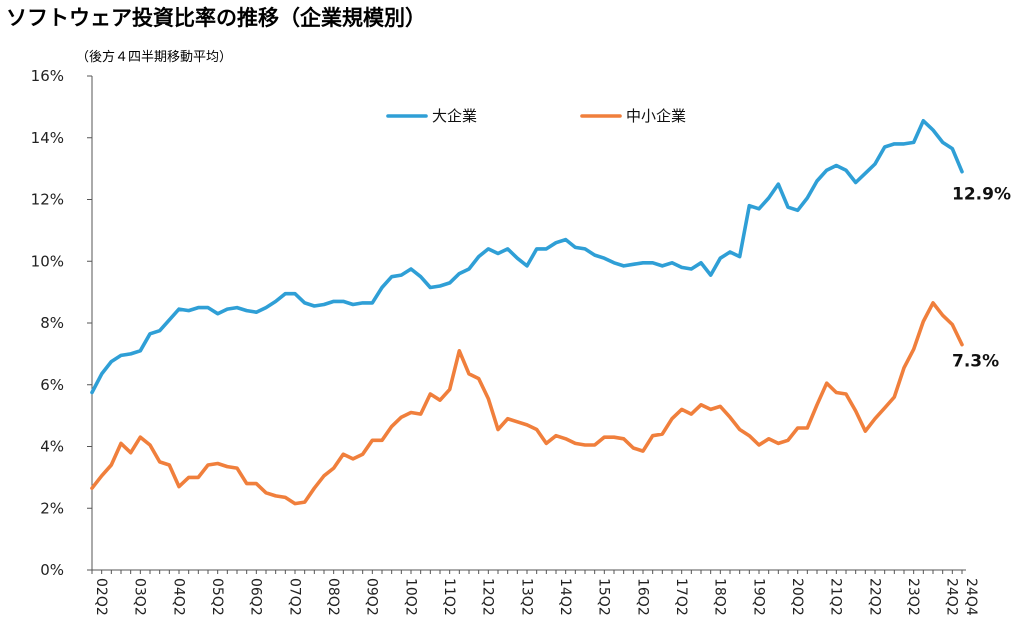  What do you see at coordinates (52, 447) in the screenshot?
I see `y-tick-label: 4%` at bounding box center [52, 447].